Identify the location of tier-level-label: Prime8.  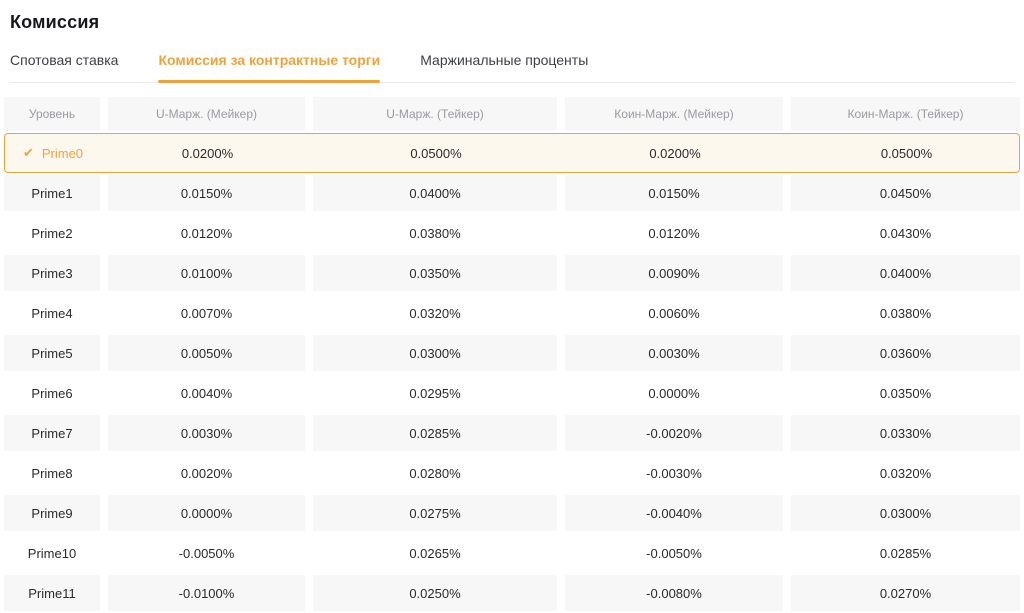
(52, 473).